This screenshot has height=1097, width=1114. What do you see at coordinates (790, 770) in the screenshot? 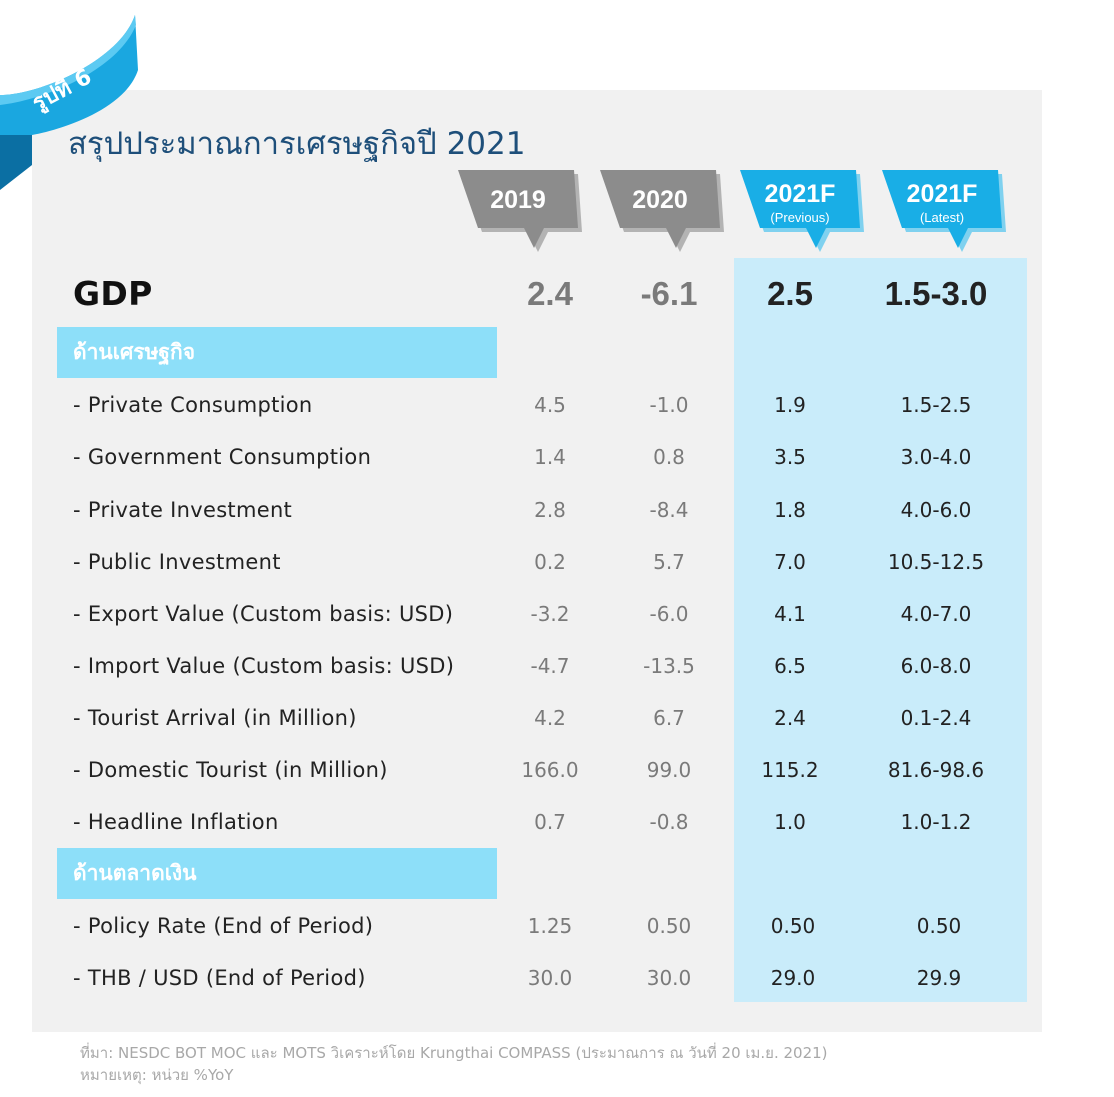
I see `value-2021f-previous: 115.2` at bounding box center [790, 770].